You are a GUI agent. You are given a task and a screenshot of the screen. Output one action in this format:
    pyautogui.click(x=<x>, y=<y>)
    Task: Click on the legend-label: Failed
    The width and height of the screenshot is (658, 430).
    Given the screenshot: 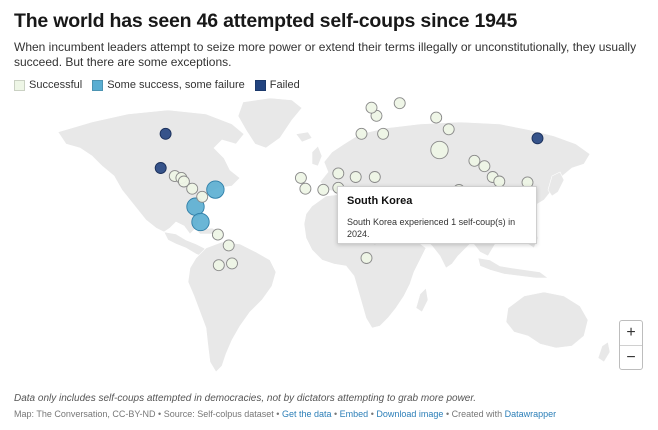 What is the action you would take?
    pyautogui.click(x=284, y=85)
    